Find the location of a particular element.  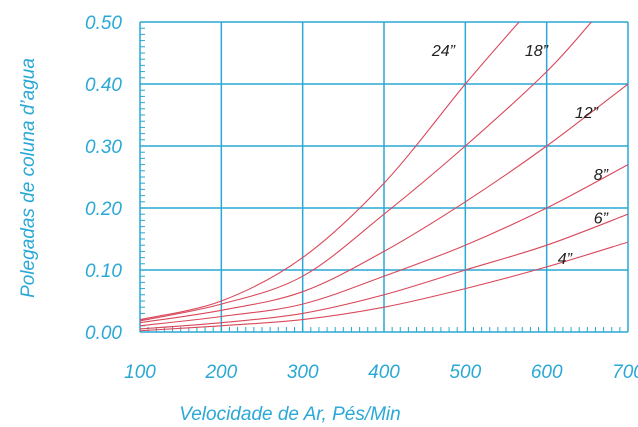

x-tick-label: 100 is located at coordinates (140, 372).